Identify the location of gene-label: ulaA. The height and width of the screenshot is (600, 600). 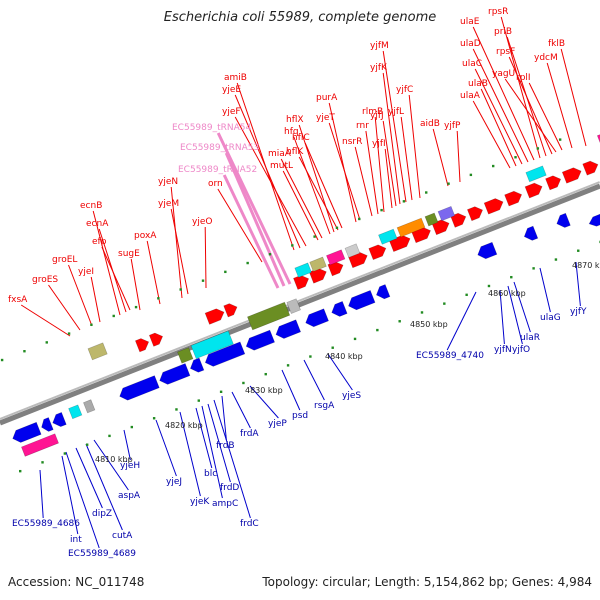
(470, 96).